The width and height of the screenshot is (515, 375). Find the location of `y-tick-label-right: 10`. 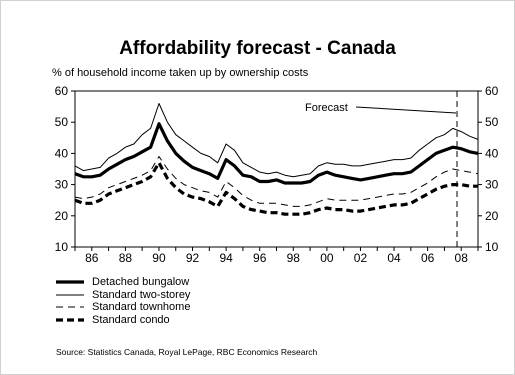

y-tick-label-right: 10 is located at coordinates (492, 247).